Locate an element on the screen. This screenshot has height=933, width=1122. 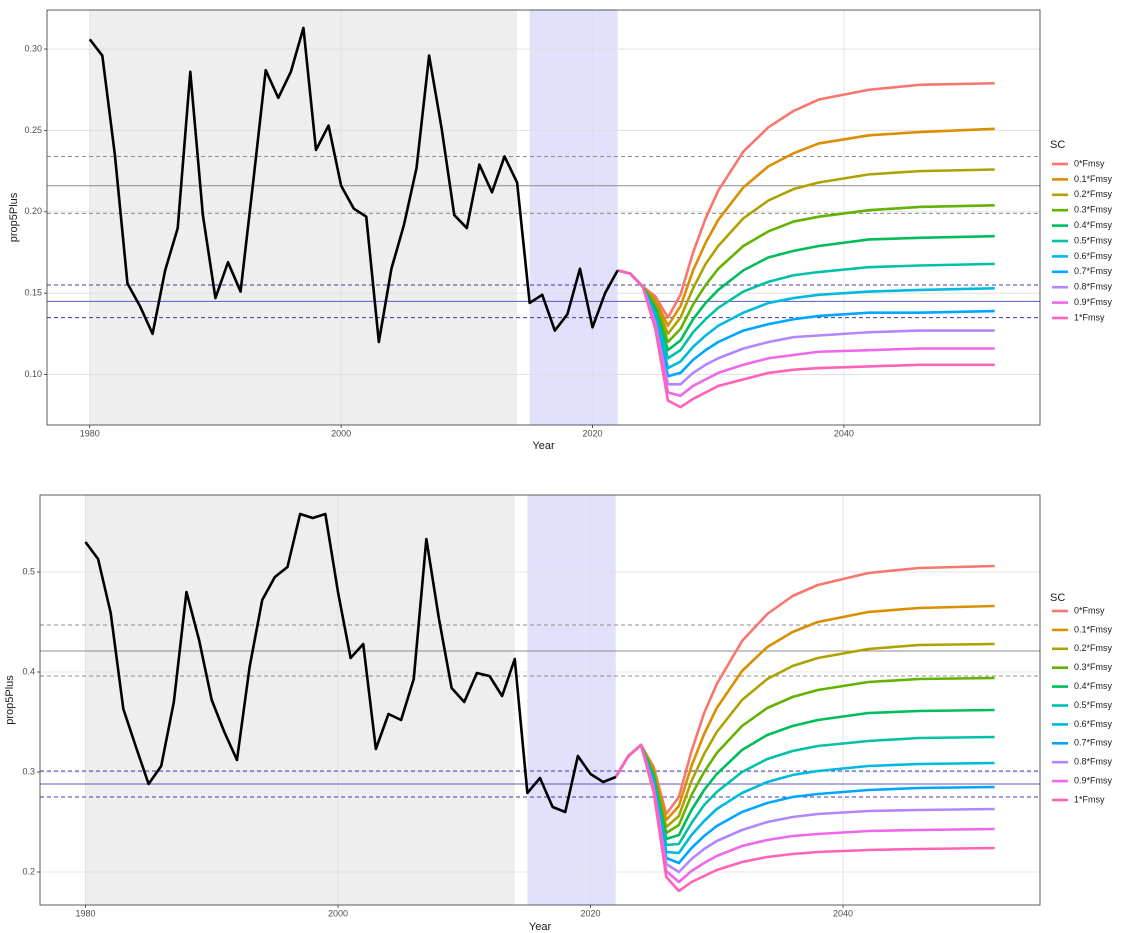
y-tick-label: 0.3 is located at coordinates (28, 771).